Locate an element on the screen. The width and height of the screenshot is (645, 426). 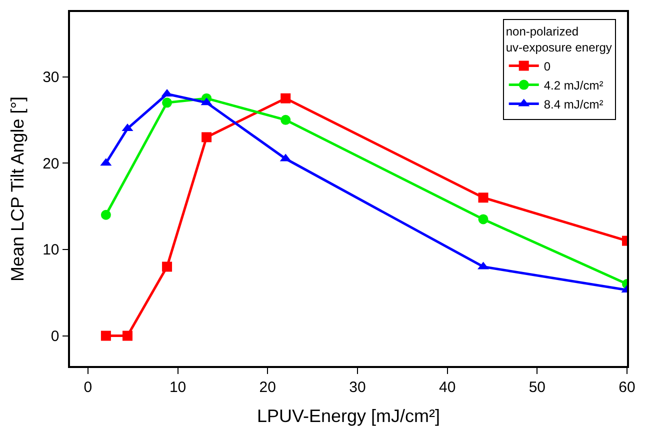
x-tick-label: 40 is located at coordinates (447, 387).